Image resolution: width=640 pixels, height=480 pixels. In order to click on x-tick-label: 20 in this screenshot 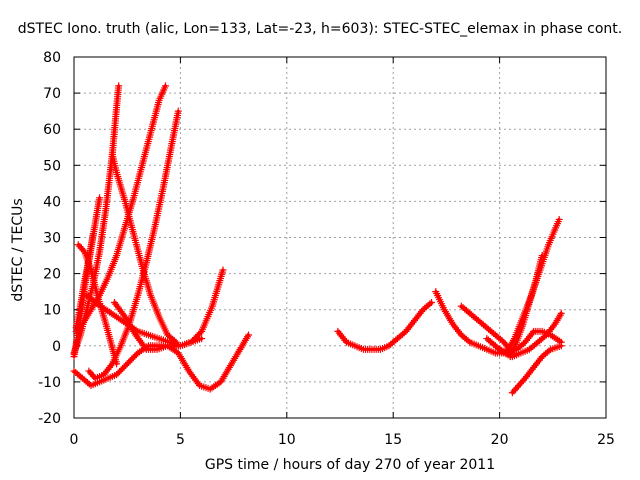, I will do `click(500, 440)`.